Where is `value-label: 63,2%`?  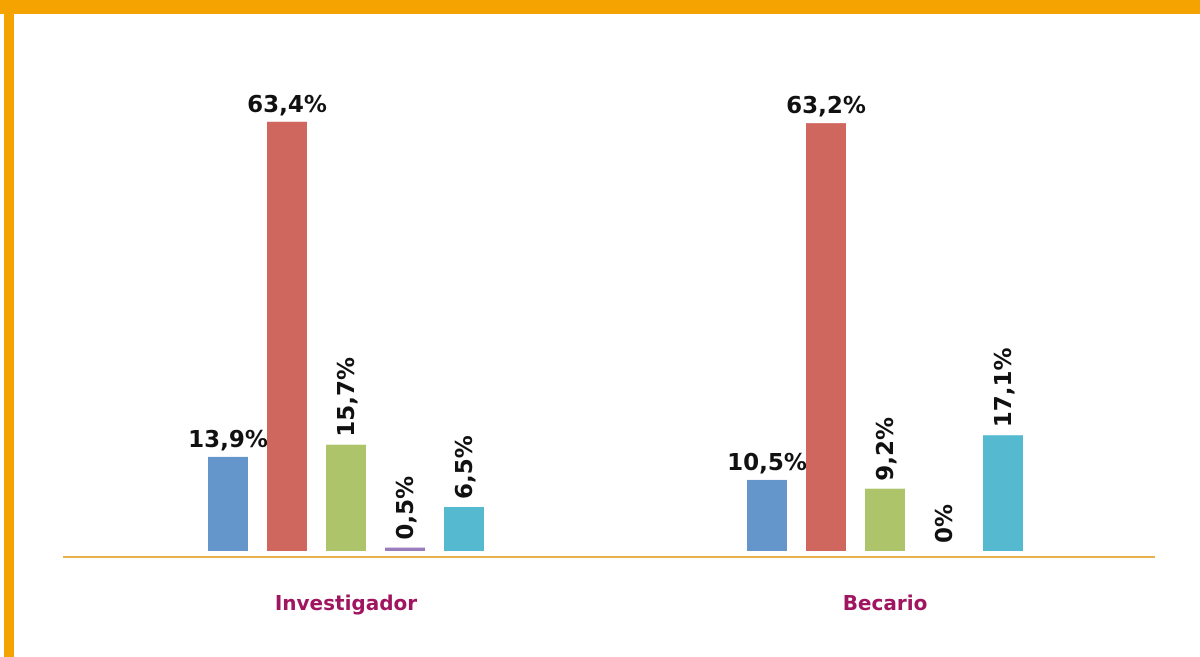 value-label: 63,2% is located at coordinates (826, 106).